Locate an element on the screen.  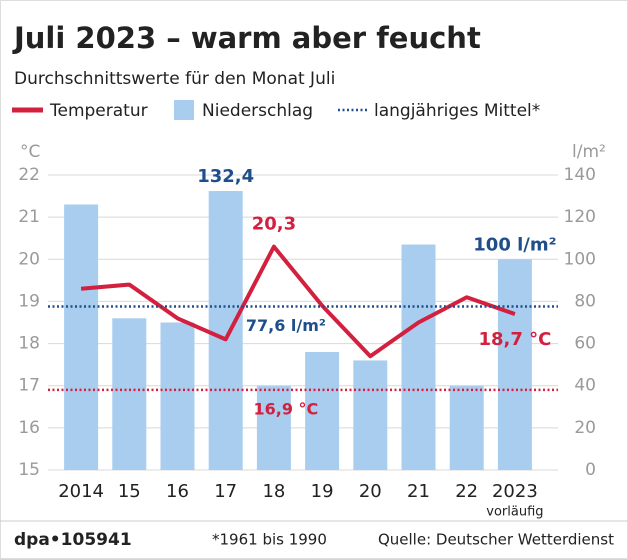
y-tick-label: 15 is located at coordinates (29, 470).